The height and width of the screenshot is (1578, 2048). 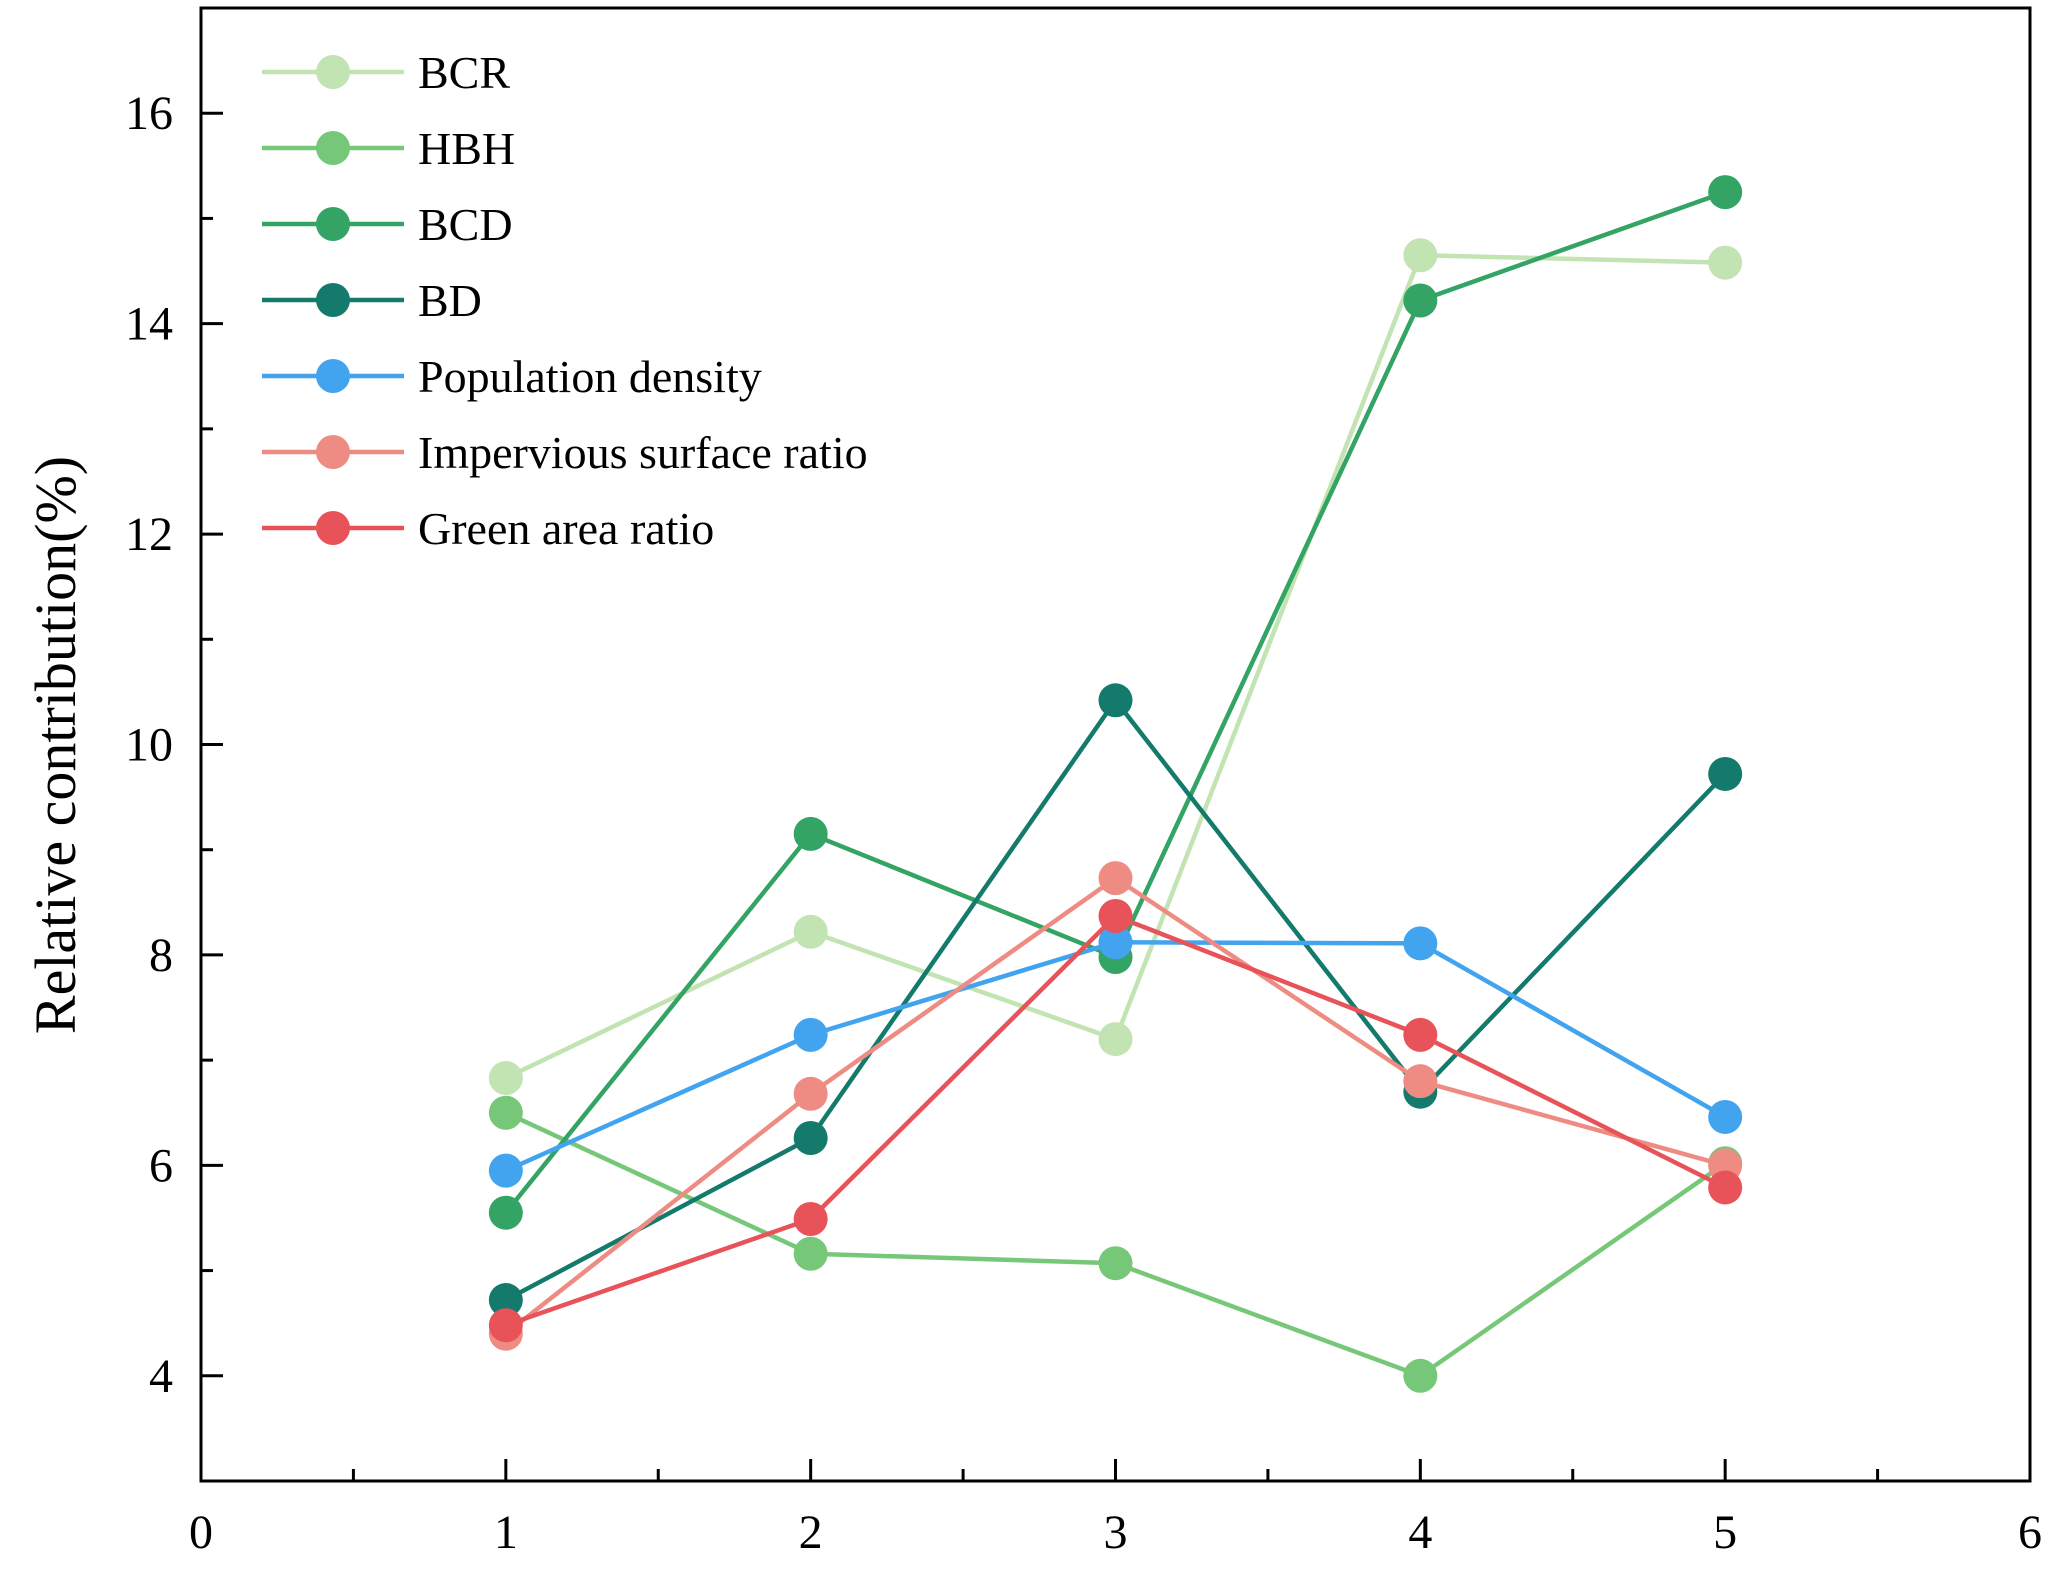 I want to click on x-tick-label: 1, so click(x=506, y=1532).